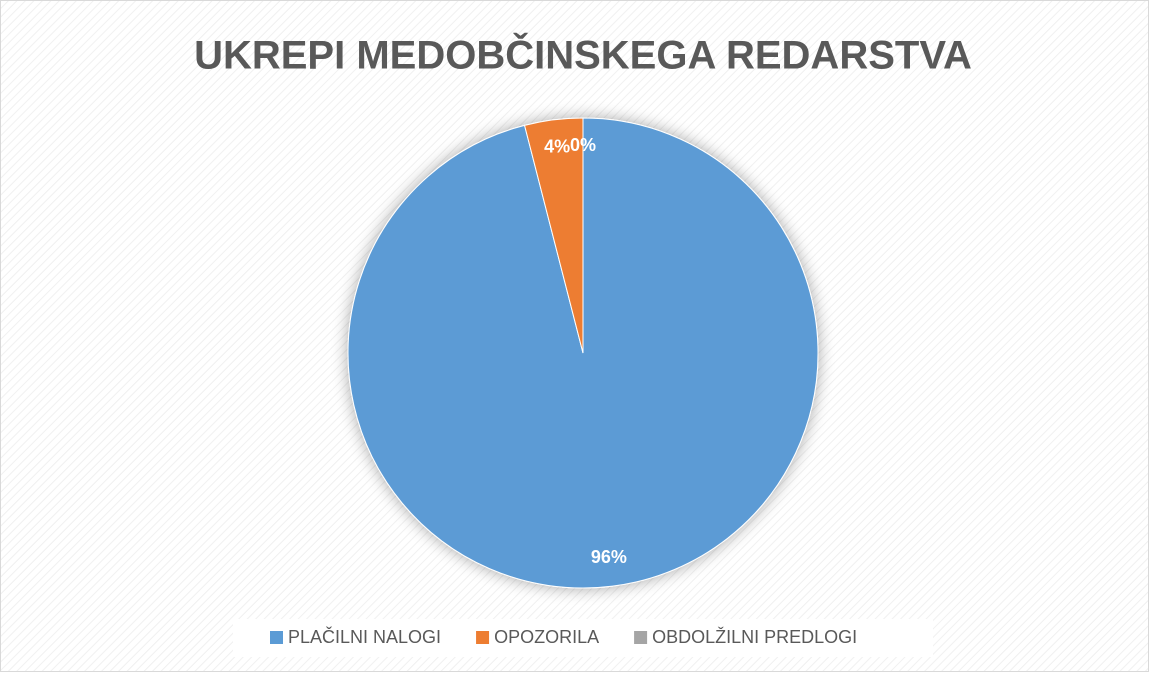 This screenshot has height=677, width=1149. I want to click on data-label: 96%, so click(609, 557).